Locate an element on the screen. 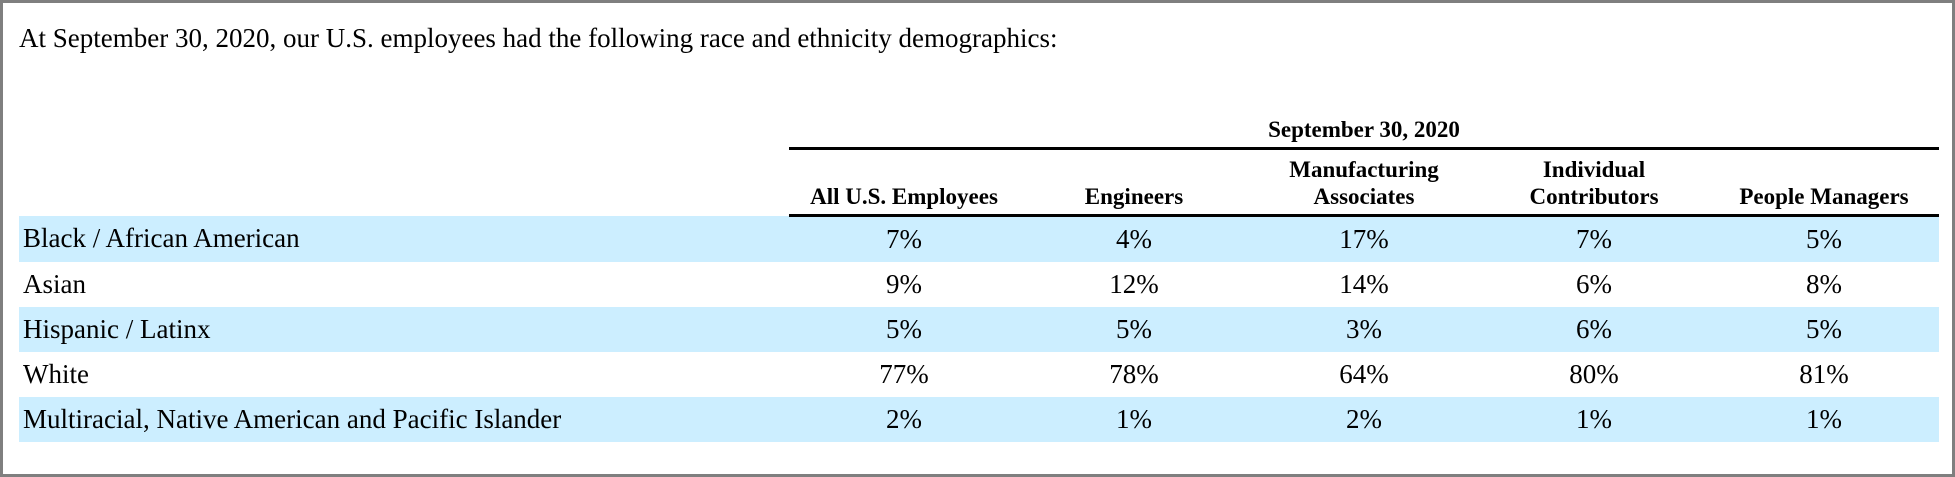  row-label: Black / African American is located at coordinates (404, 238).